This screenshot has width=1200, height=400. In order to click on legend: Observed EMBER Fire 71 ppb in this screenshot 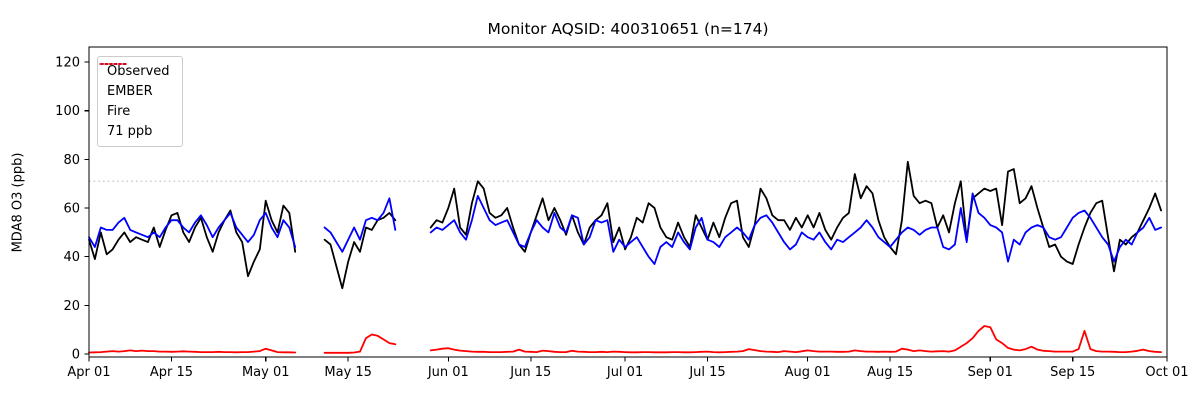, I will do `click(140, 101)`.